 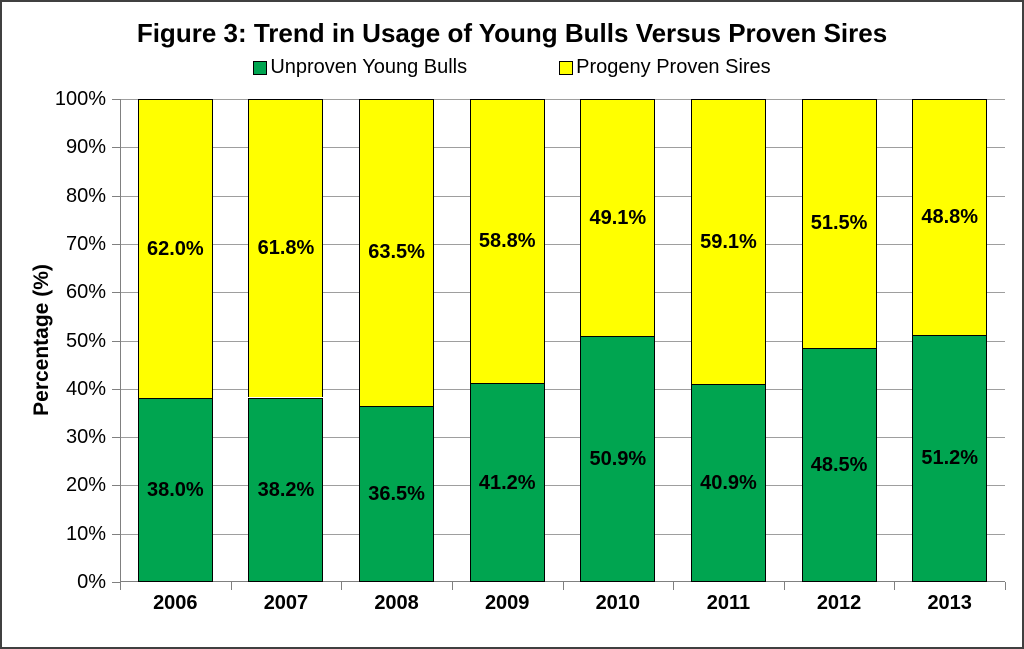 I want to click on bar-label-yellow: 48.8%, so click(x=950, y=216).